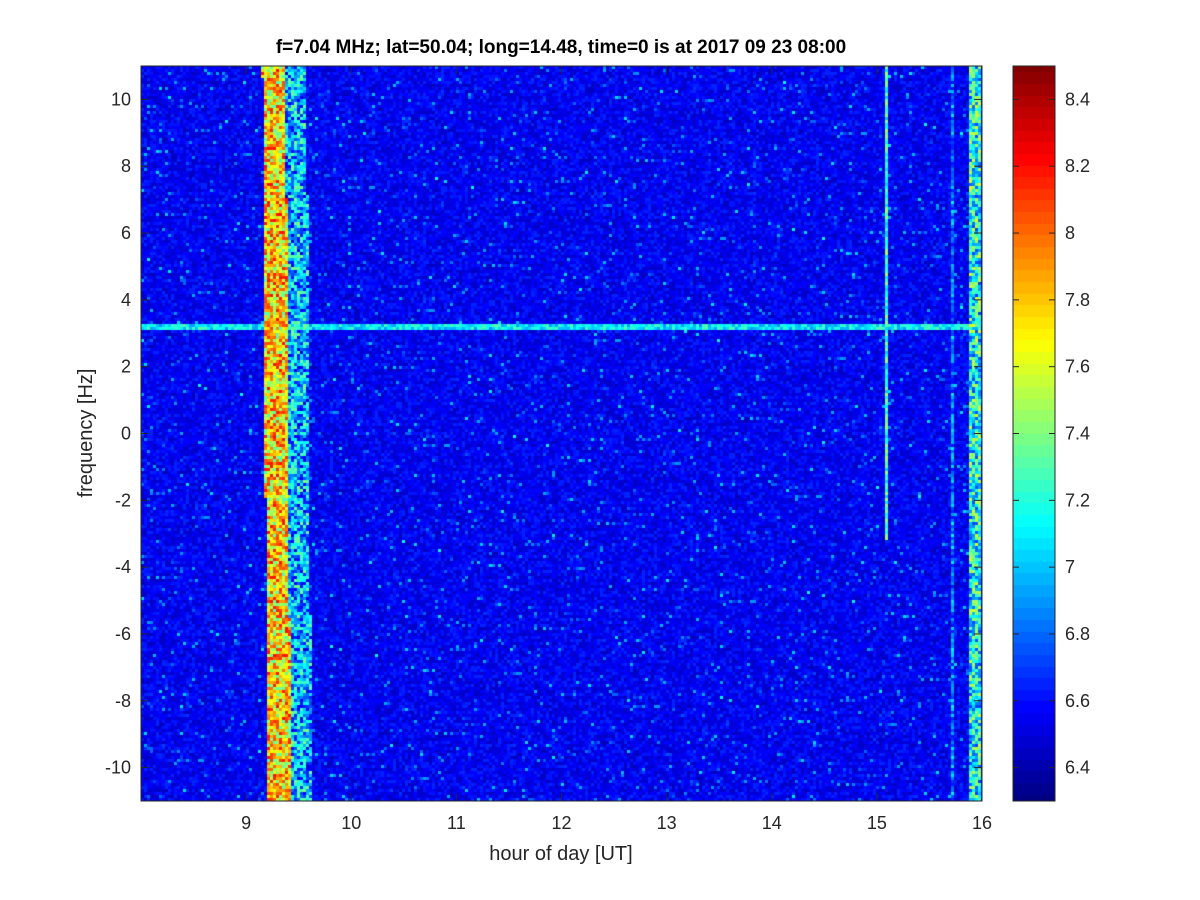 The height and width of the screenshot is (900, 1200). I want to click on colorbar-tick-label: 8.2, so click(1077, 166).